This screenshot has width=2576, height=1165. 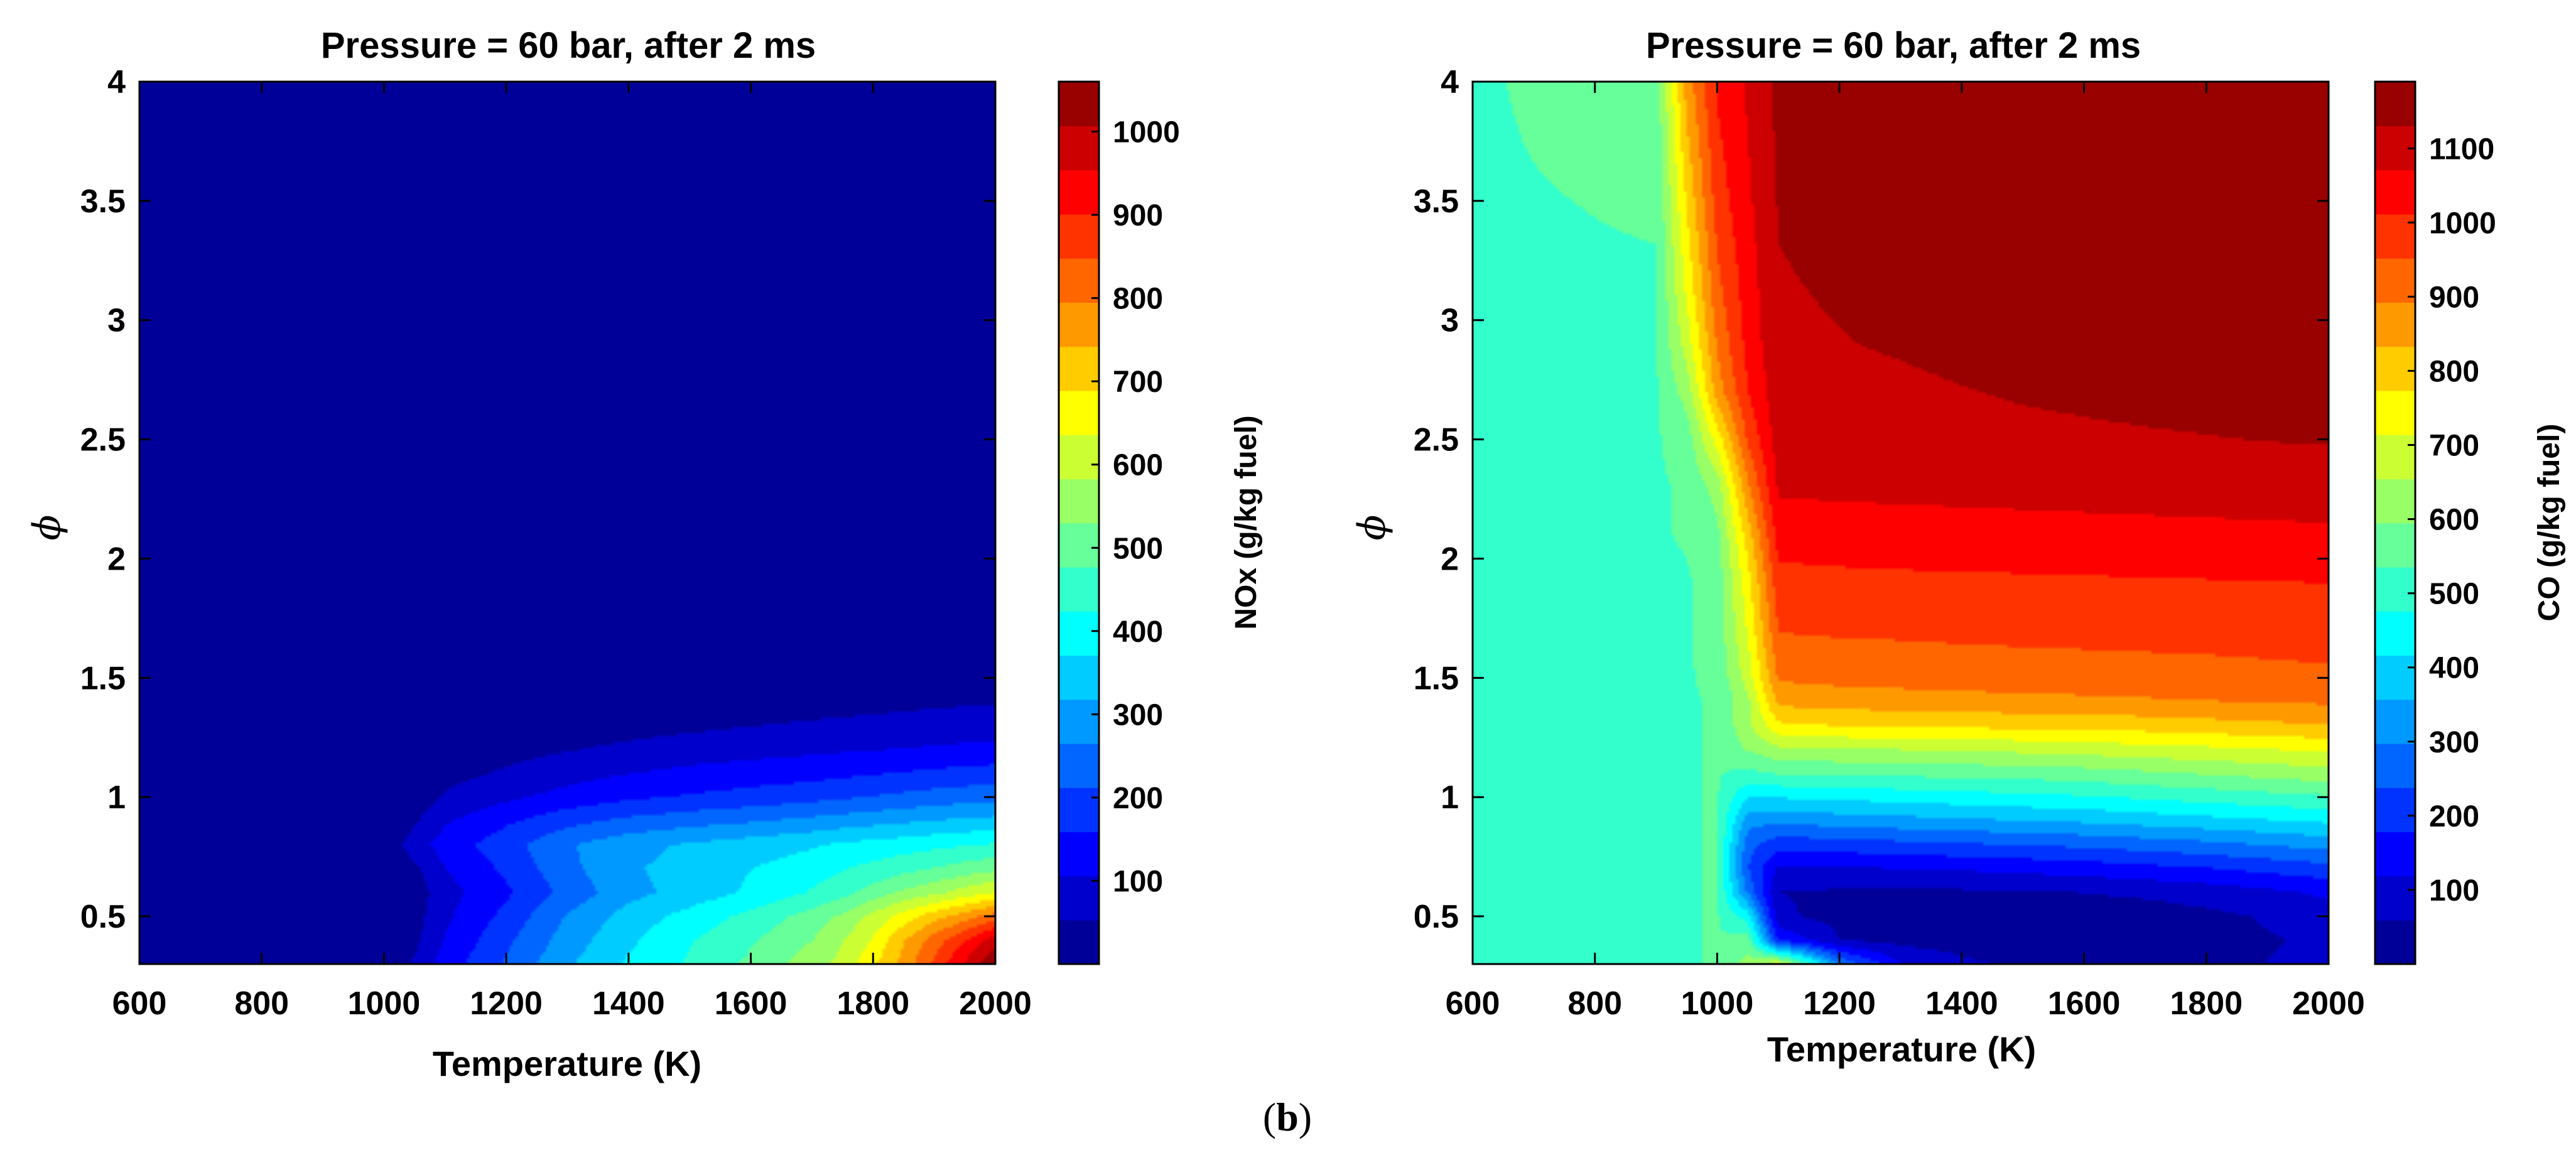 I want to click on nox-colorbar-label: NOx (g/kg fuel), so click(x=1246, y=522).